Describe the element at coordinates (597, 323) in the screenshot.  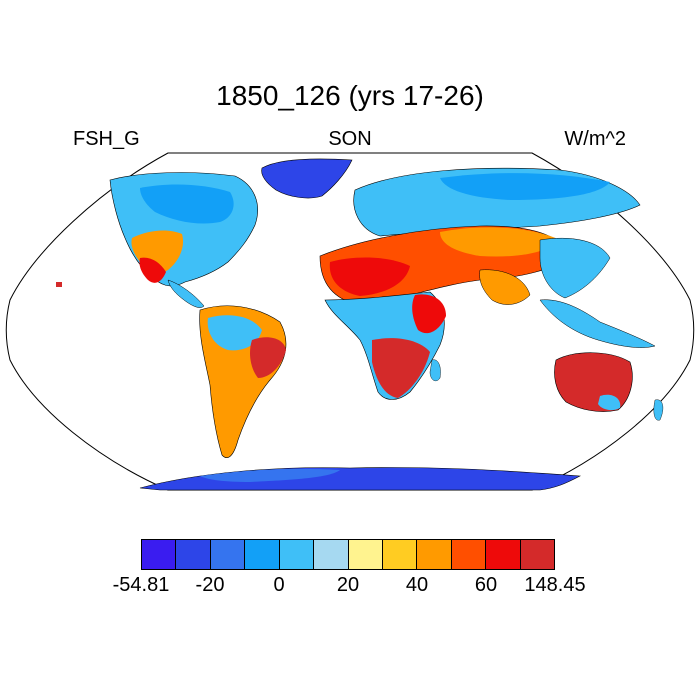
I see `southeast-asia-region` at that location.